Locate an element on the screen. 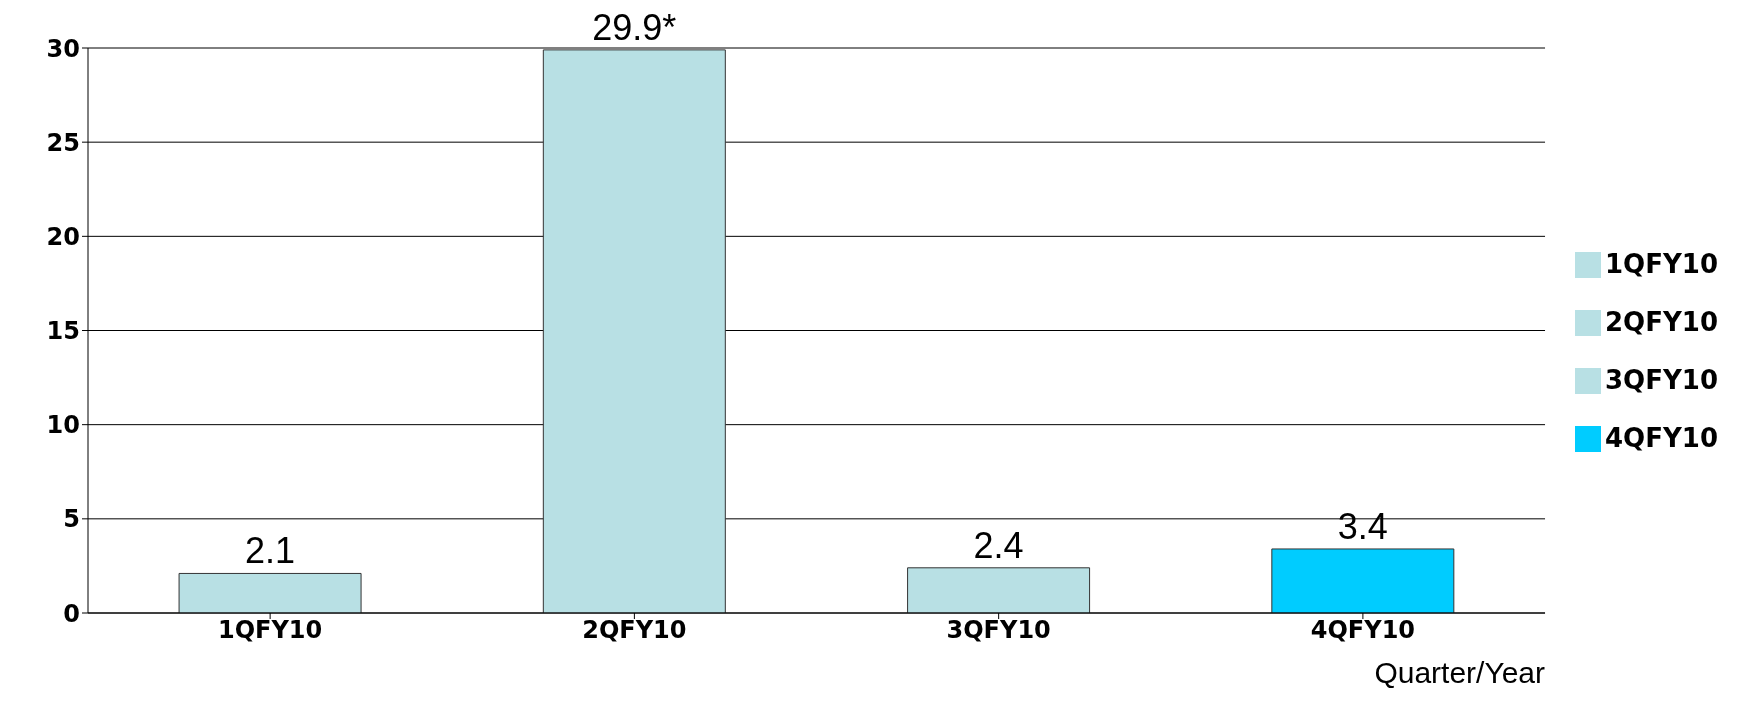 The image size is (1761, 704). y-tick-label: 10 is located at coordinates (63, 425).